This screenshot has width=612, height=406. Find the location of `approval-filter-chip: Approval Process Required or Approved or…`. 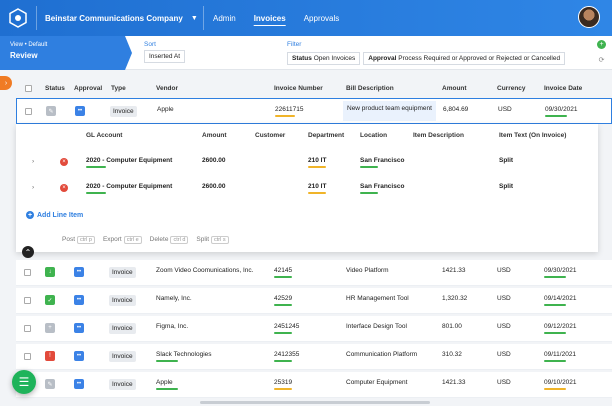

approval-filter-chip: Approval Process Required or Approved or… is located at coordinates (464, 58).